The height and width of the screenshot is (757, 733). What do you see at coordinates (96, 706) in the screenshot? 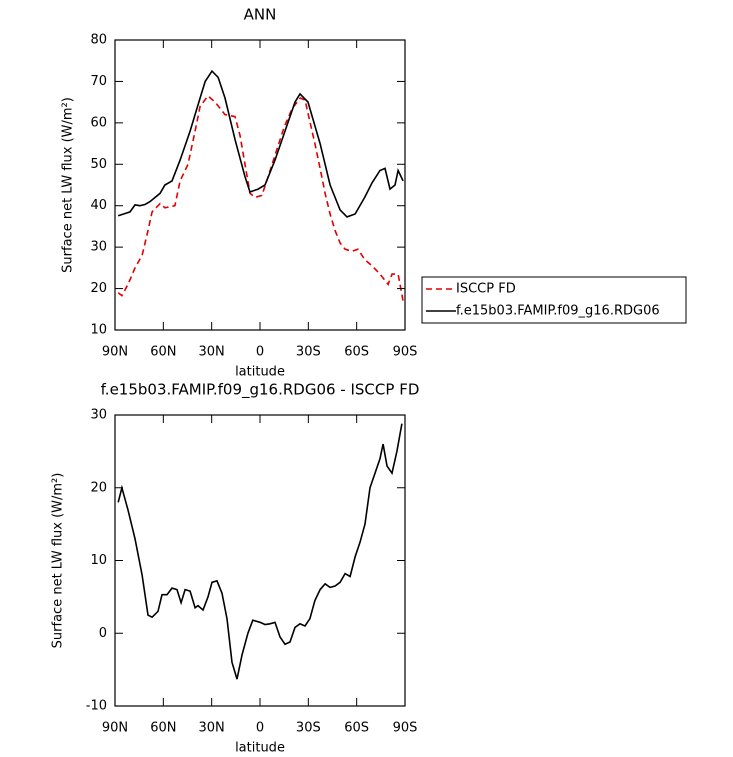
I see `y-tick-label: -10` at bounding box center [96, 706].